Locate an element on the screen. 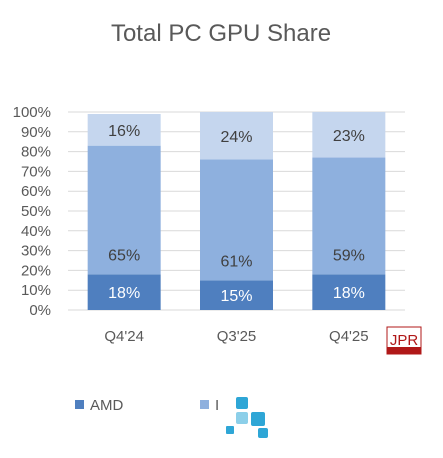 The width and height of the screenshot is (443, 458). y-tick-label: 60% is located at coordinates (36, 191).